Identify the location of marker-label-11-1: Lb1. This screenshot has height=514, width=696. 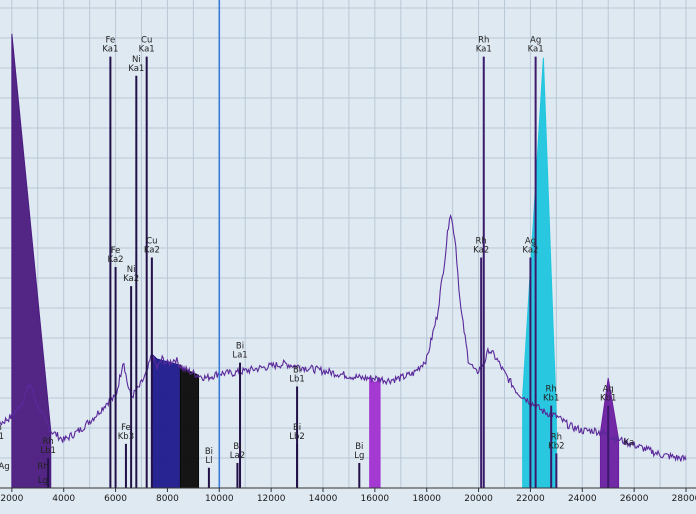
(297, 380).